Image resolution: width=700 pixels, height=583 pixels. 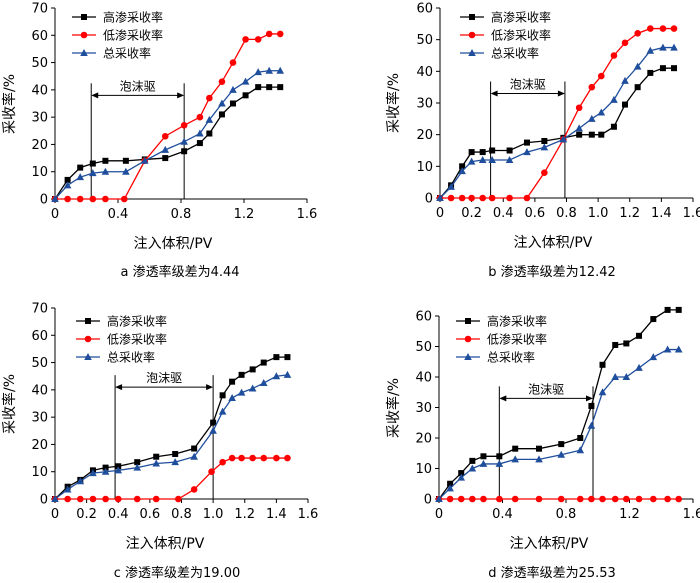 What do you see at coordinates (511, 357) in the screenshot?
I see `legend-label: 总采收率` at bounding box center [511, 357].